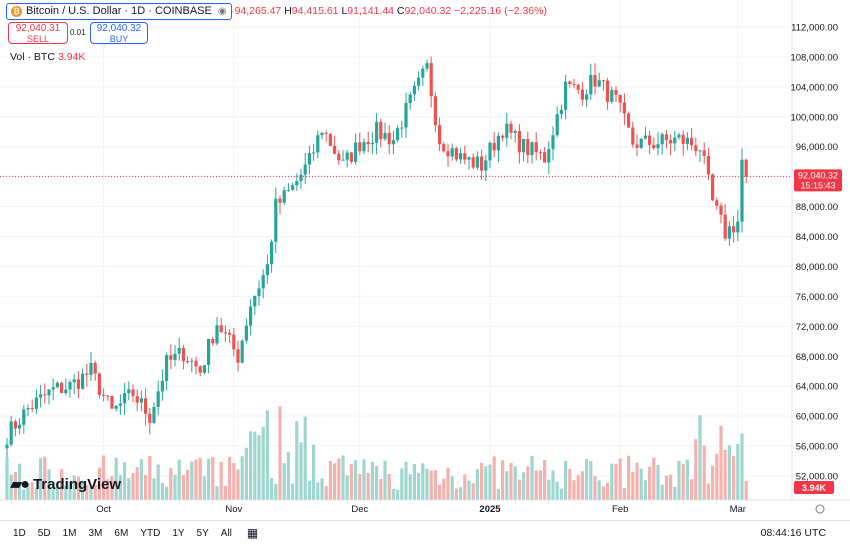 The width and height of the screenshot is (850, 550). Describe the element at coordinates (150, 533) in the screenshot. I see `range-ytd: YTD` at that location.